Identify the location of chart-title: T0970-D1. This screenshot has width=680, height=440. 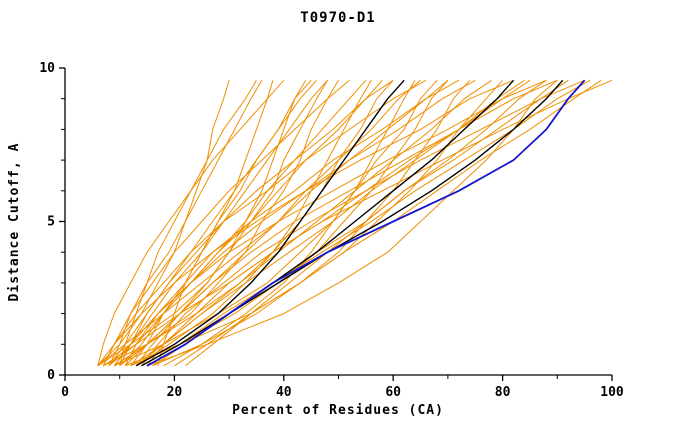
(337, 18).